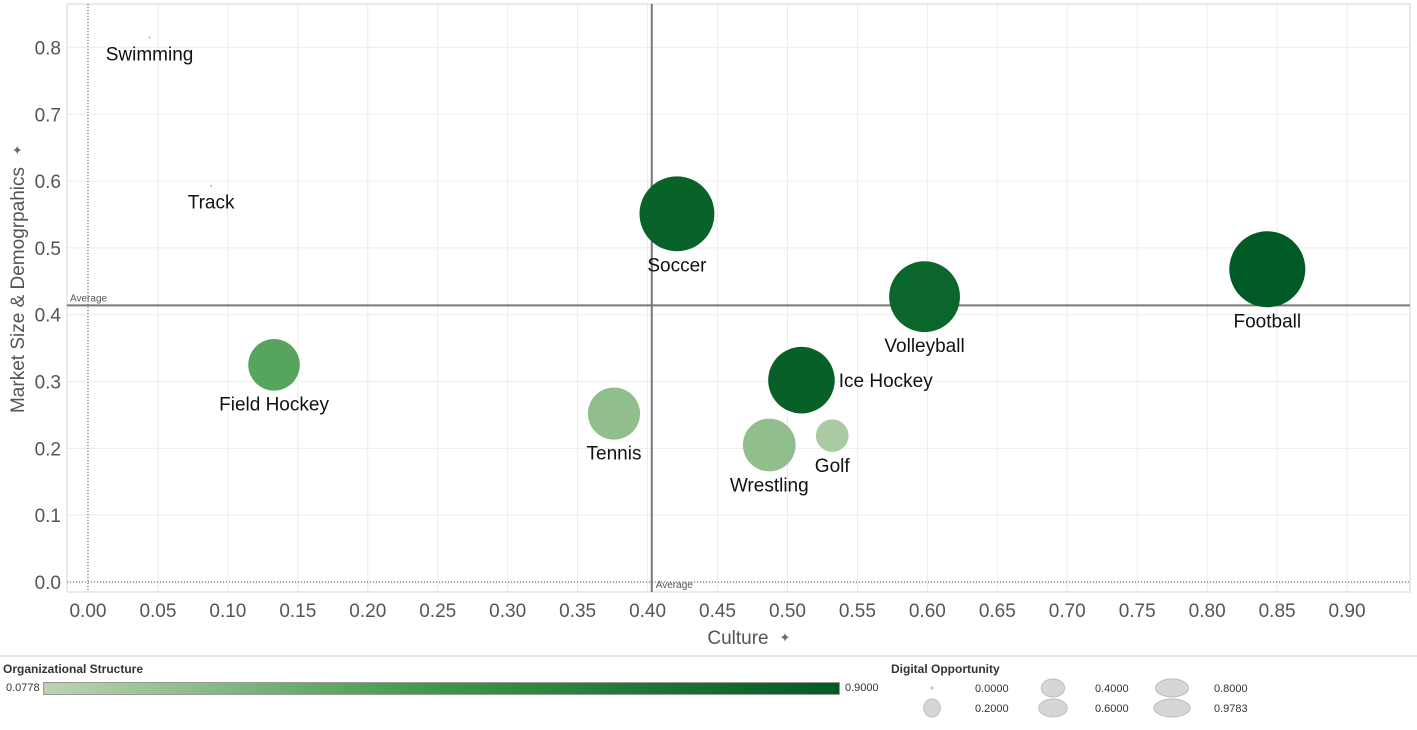  I want to click on x-axis-pin-icon: ✦, so click(785, 637).